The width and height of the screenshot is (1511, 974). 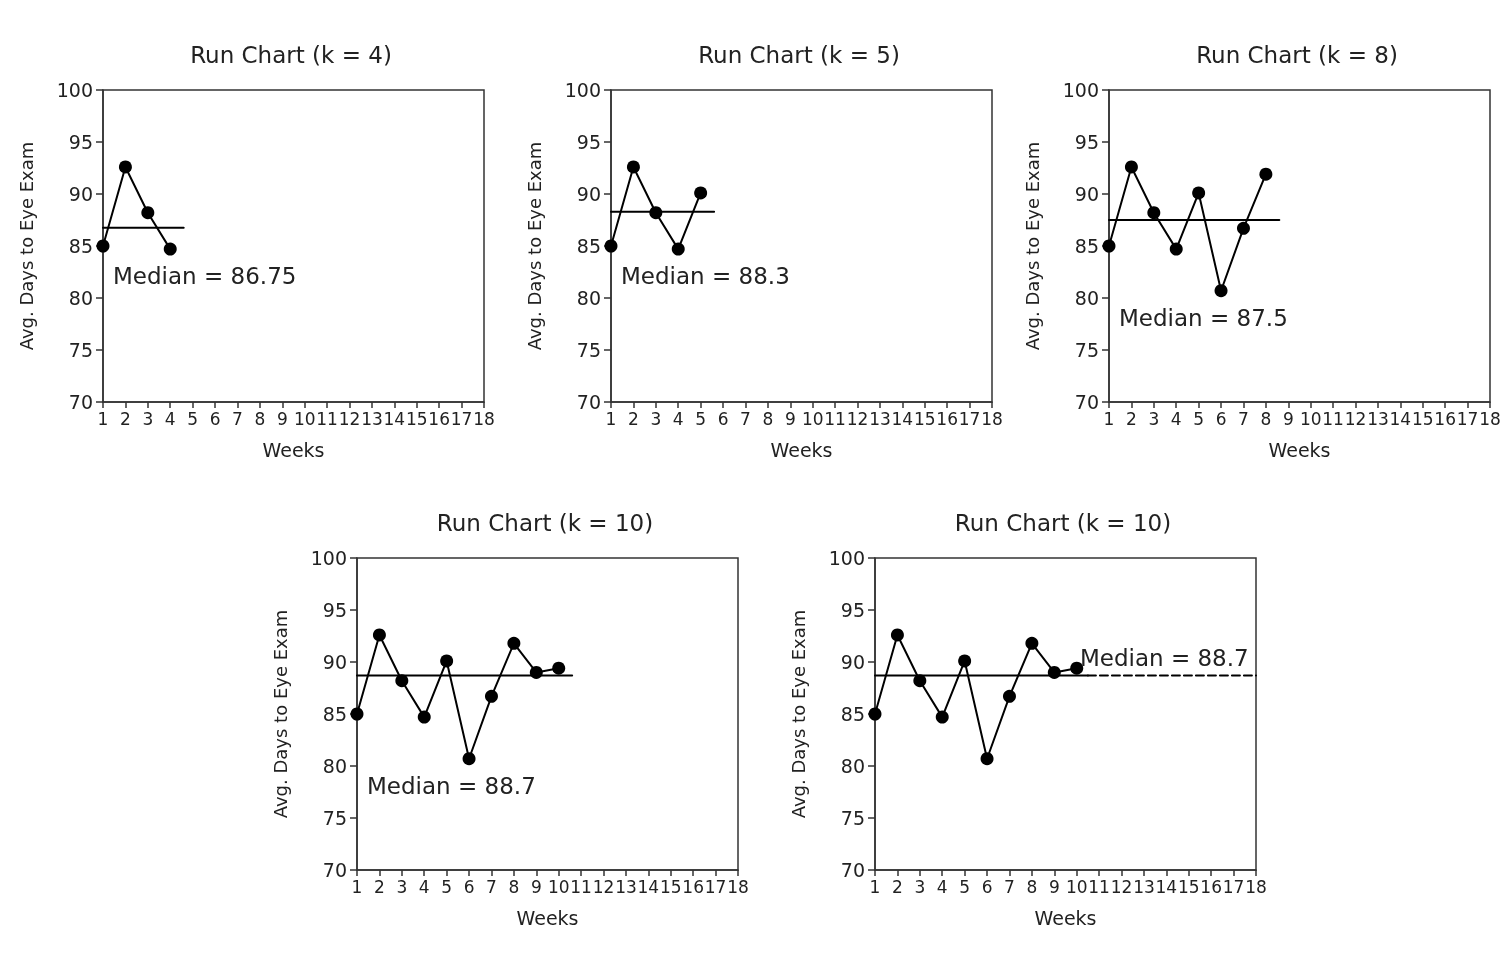 What do you see at coordinates (334, 870) in the screenshot?
I see `y-tick-label: 70` at bounding box center [334, 870].